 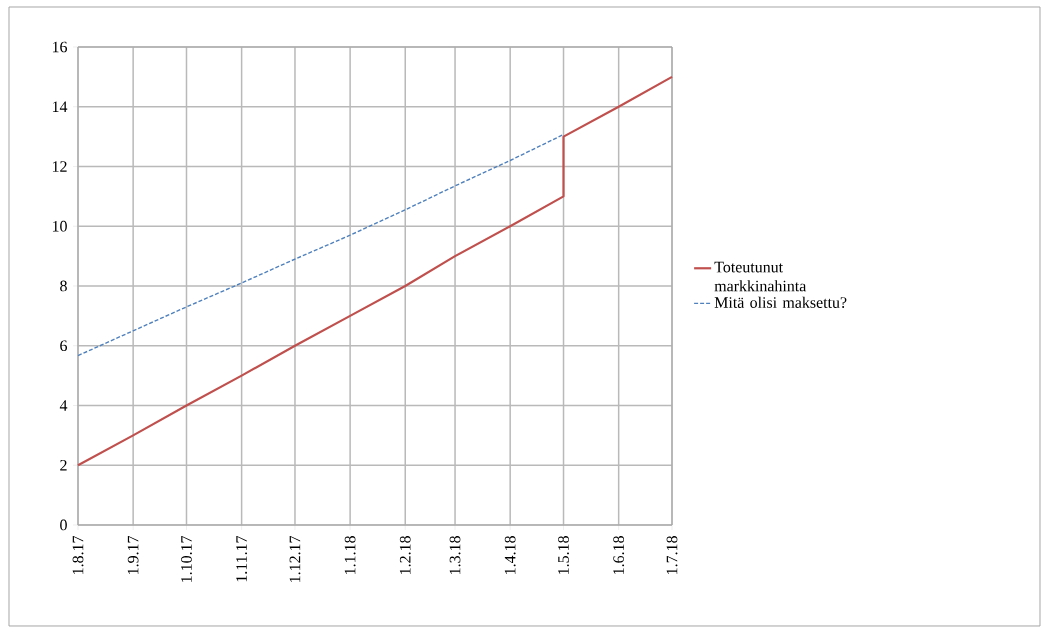 I want to click on y-tick-label: 10, so click(x=59, y=226).